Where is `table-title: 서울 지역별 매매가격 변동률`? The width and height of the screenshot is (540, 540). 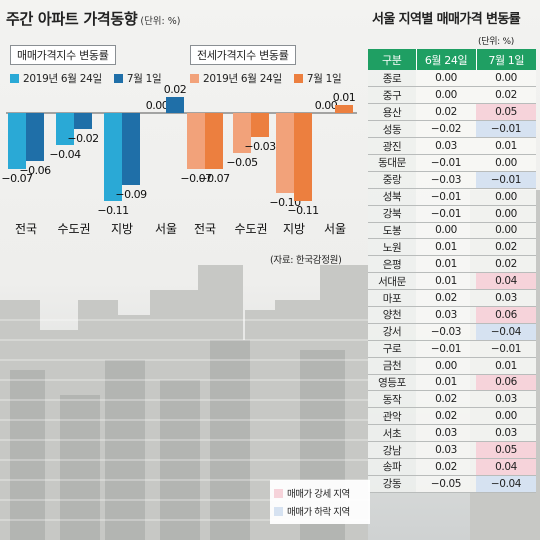
table-title: 서울 지역별 매매가격 변동률 is located at coordinates (446, 19).